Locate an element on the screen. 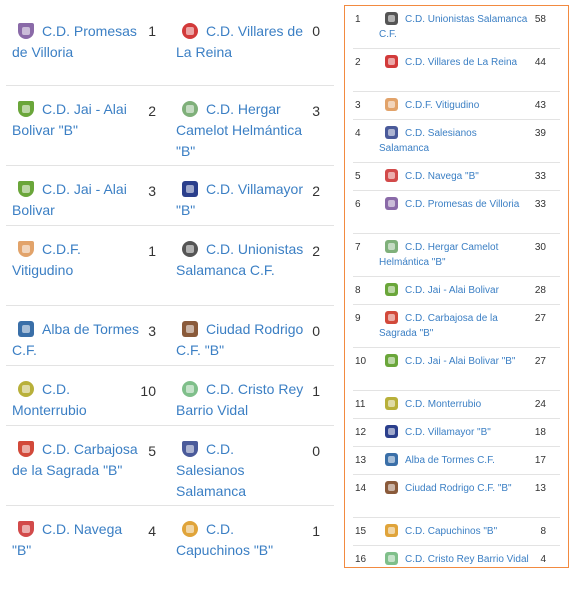  standings-team-link: Alba de Tormes C.F. is located at coordinates (454, 460).